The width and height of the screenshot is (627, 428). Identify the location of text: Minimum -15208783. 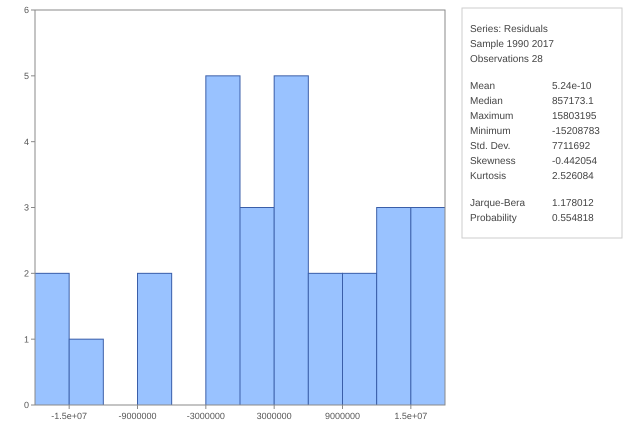
(535, 131).